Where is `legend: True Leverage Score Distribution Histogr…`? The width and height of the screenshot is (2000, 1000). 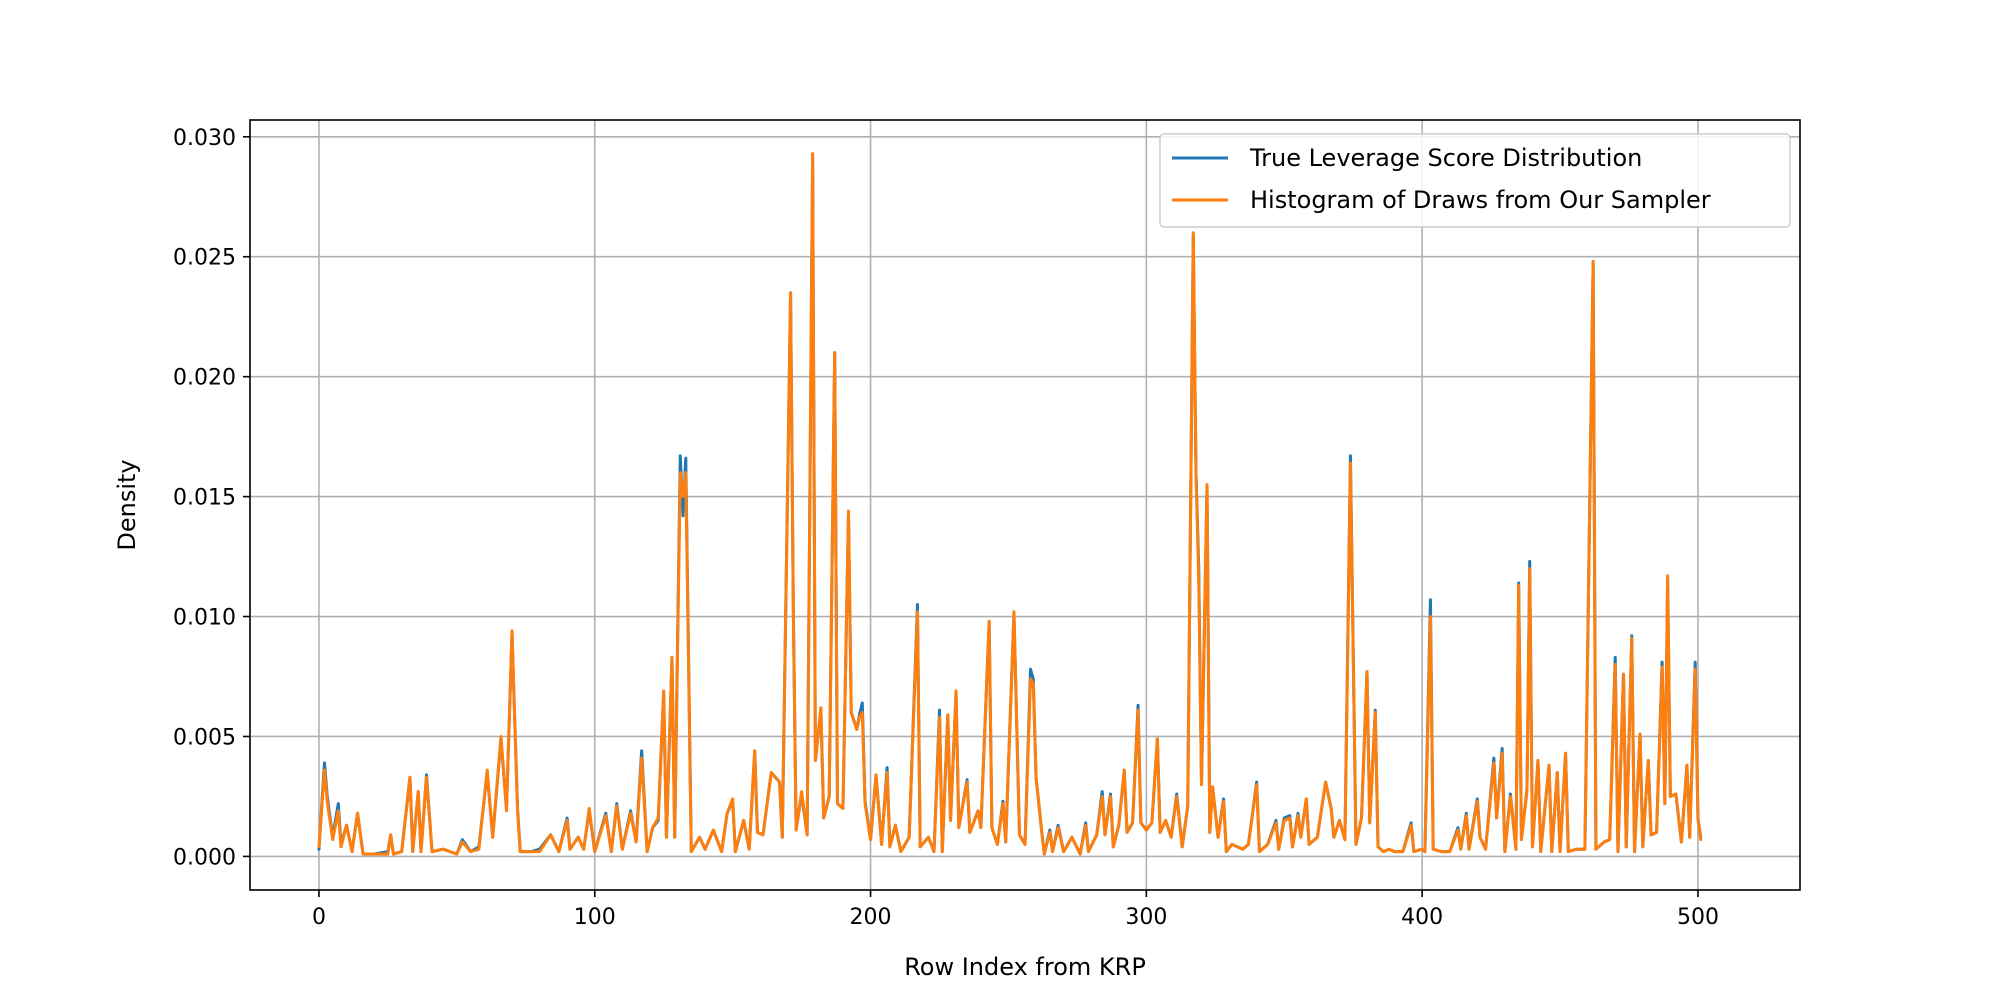 legend: True Leverage Score Distribution Histogr… is located at coordinates (1475, 180).